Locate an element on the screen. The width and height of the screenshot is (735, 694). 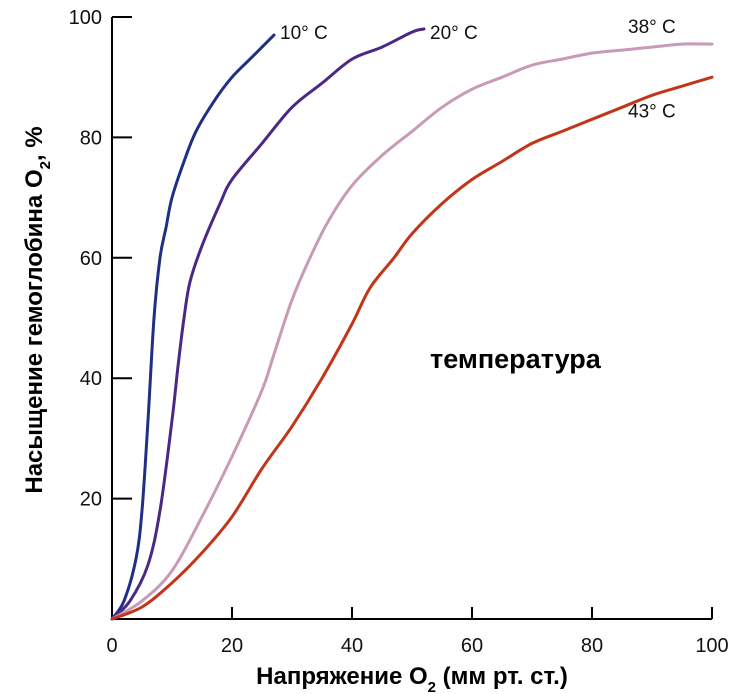
x-ticks: 0 20 40 60 80 100 is located at coordinates (417, 632).